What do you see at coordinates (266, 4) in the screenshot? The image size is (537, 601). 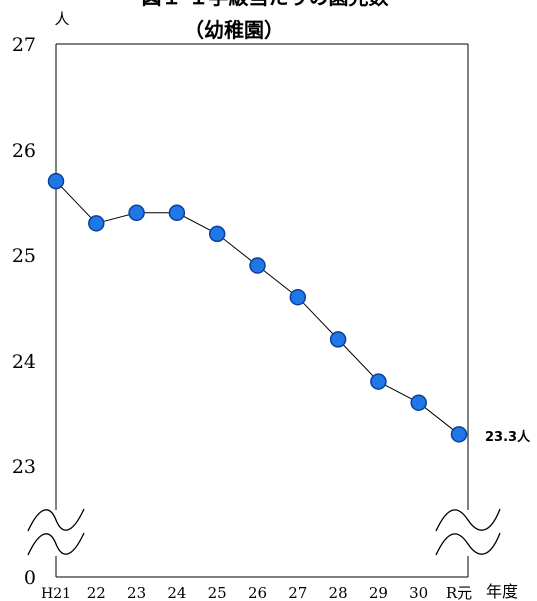 I see `chart-title-line1: 図１ １学級当たりの園児数` at bounding box center [266, 4].